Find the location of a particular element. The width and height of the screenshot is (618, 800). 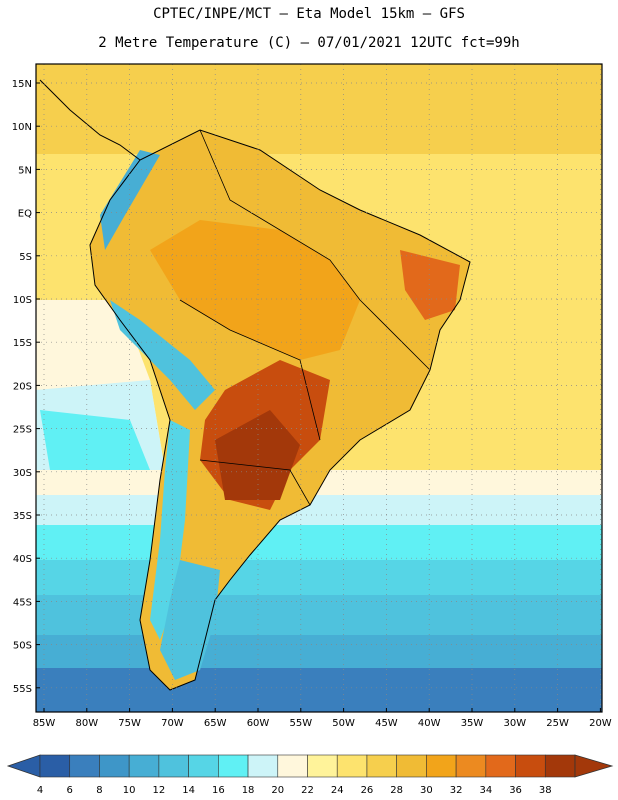

lat-label: 40S is located at coordinates (22, 559).